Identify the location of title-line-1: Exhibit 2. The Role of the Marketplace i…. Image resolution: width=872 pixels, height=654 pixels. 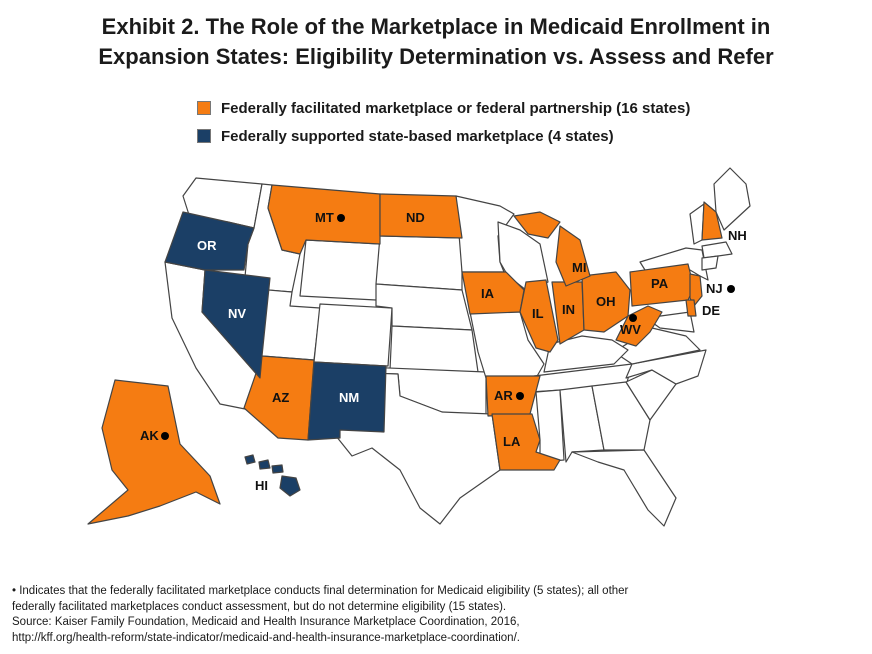
(436, 26).